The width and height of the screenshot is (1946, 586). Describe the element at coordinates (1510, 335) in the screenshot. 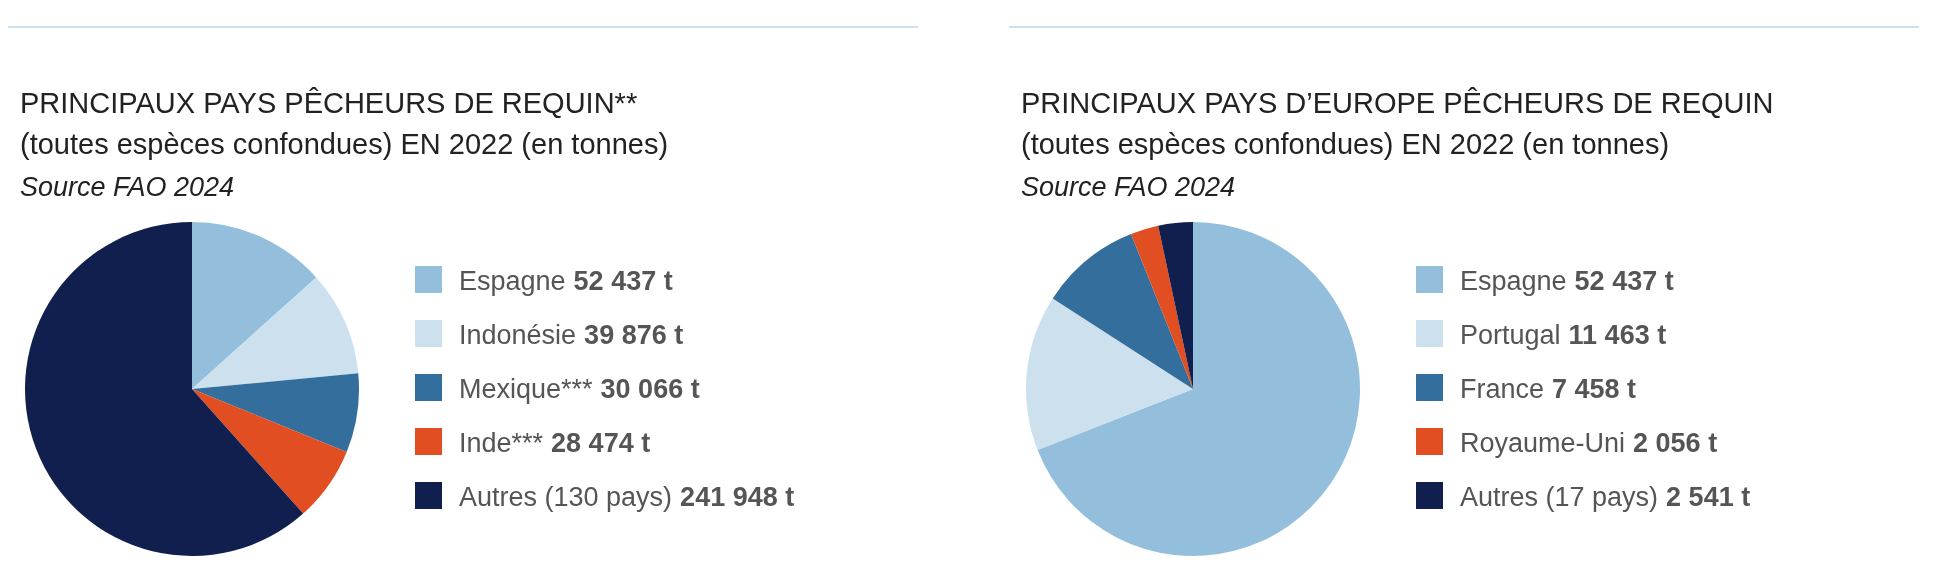

I see `legend-label: Portugal` at that location.